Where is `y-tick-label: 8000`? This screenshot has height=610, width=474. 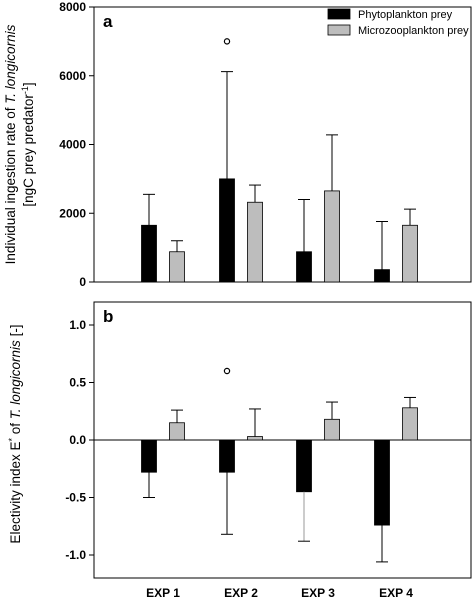
y-tick-label: 8000 is located at coordinates (72, 7).